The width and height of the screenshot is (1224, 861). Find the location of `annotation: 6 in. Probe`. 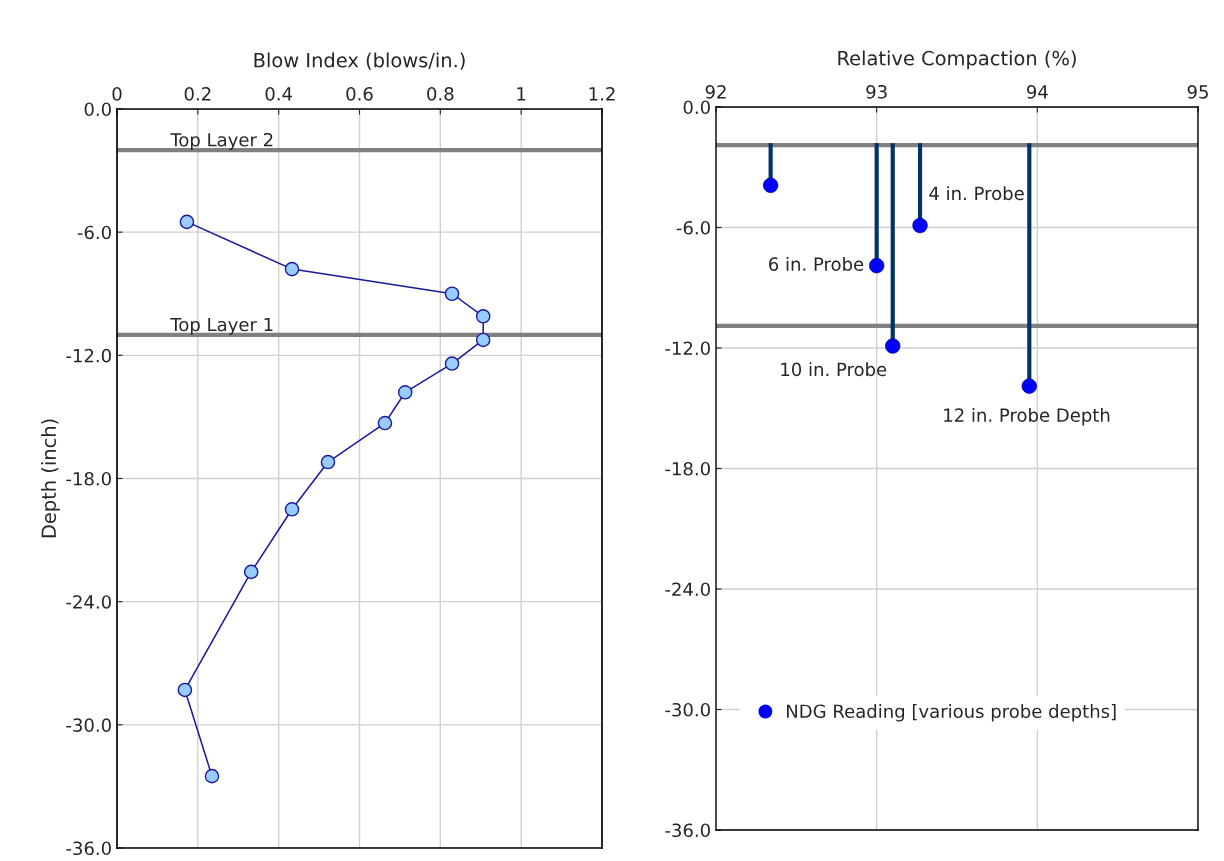

annotation: 6 in. Probe is located at coordinates (816, 263).